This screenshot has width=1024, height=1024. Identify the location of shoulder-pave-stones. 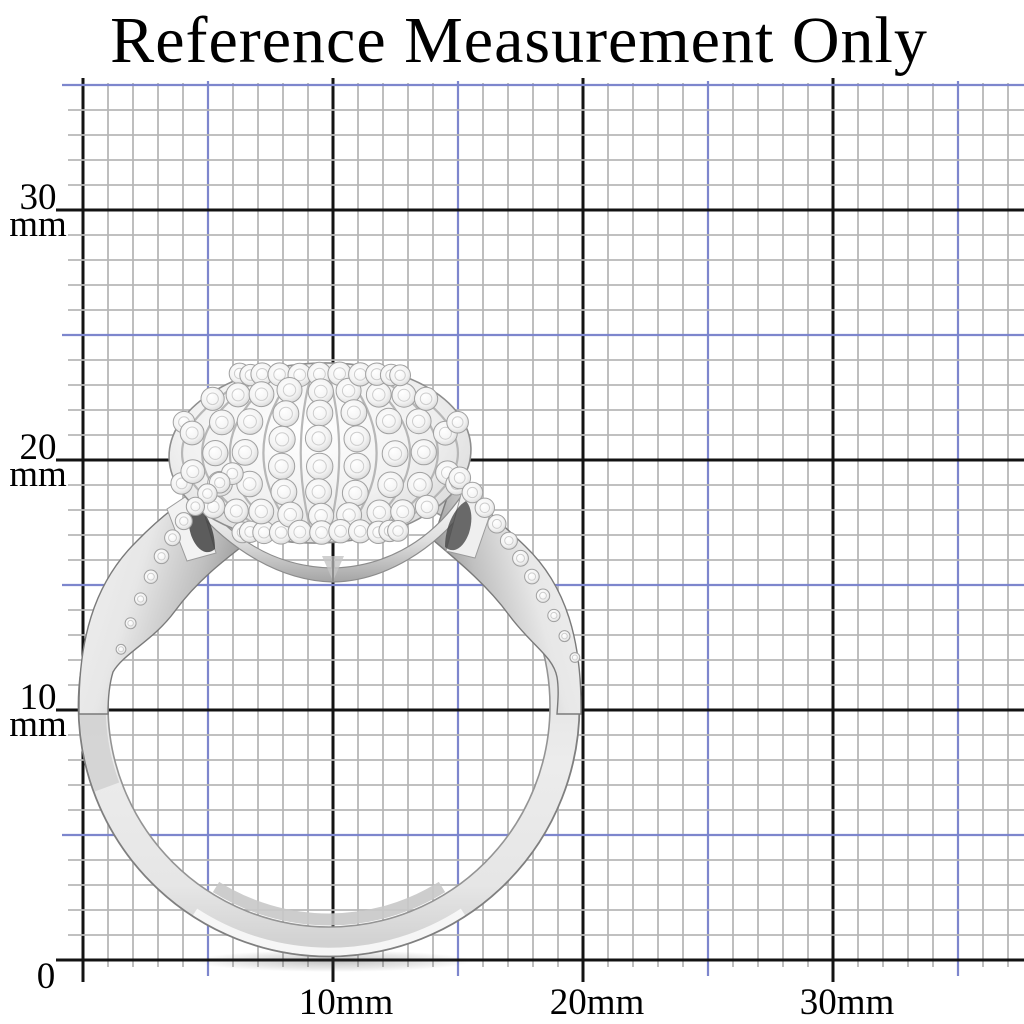
(348, 562).